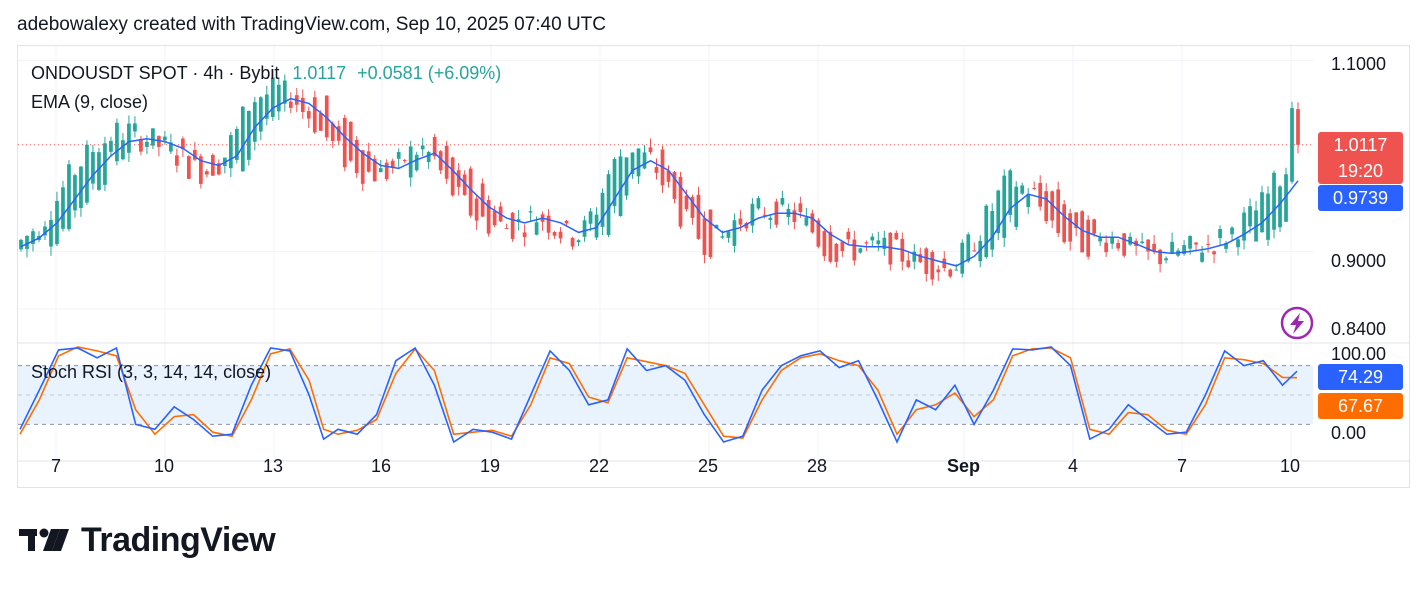  I want to click on time-axis-label: 16, so click(381, 466).